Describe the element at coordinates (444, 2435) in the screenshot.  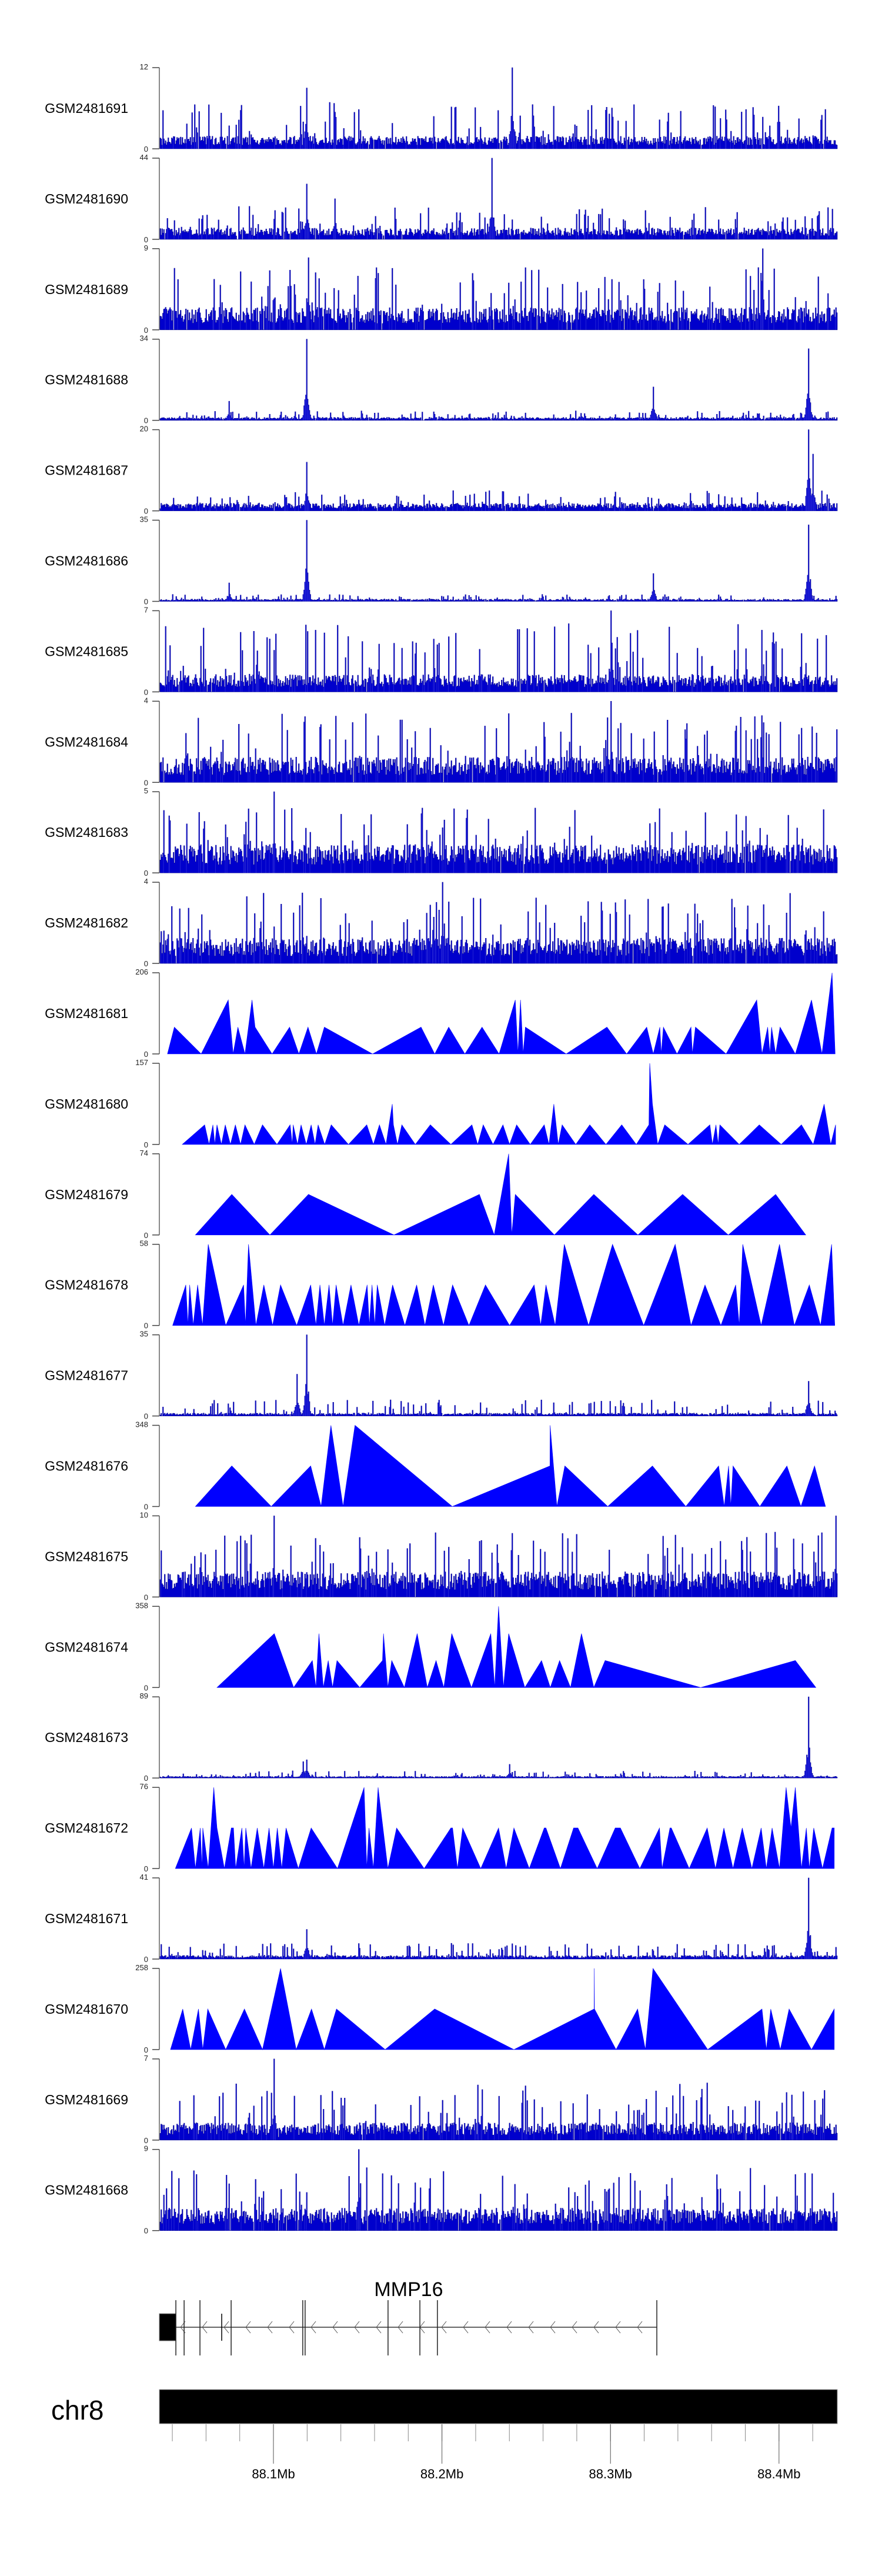
I see `ideogram-track: chr8 88.1Mb 88.2Mb 88.3Mb 88.4Mb` at that location.